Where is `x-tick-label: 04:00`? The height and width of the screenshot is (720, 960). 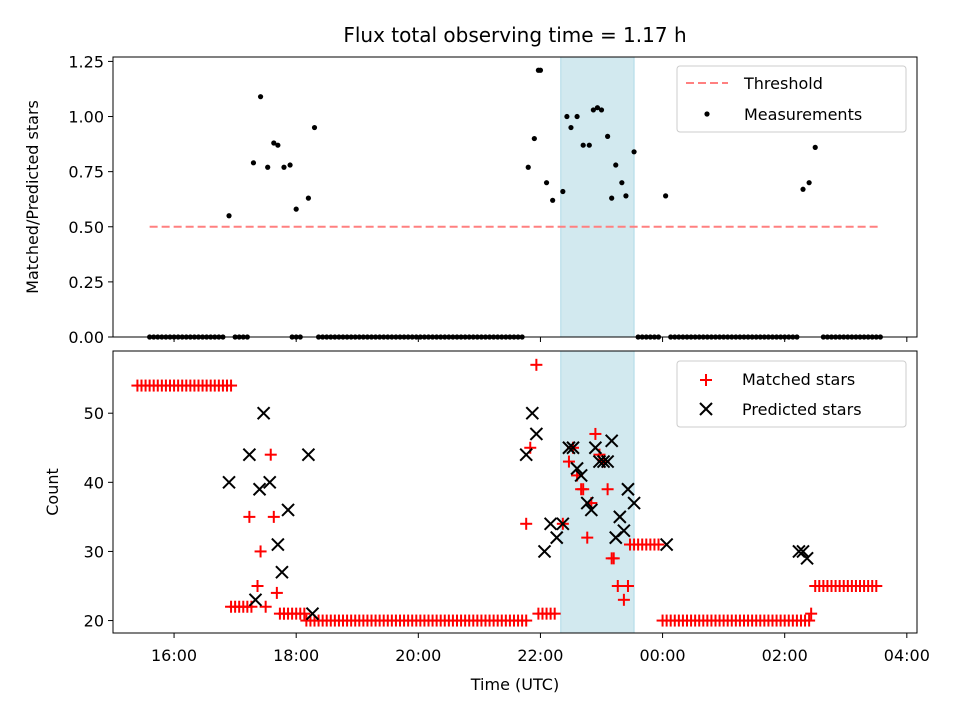
x-tick-label: 04:00 is located at coordinates (907, 655).